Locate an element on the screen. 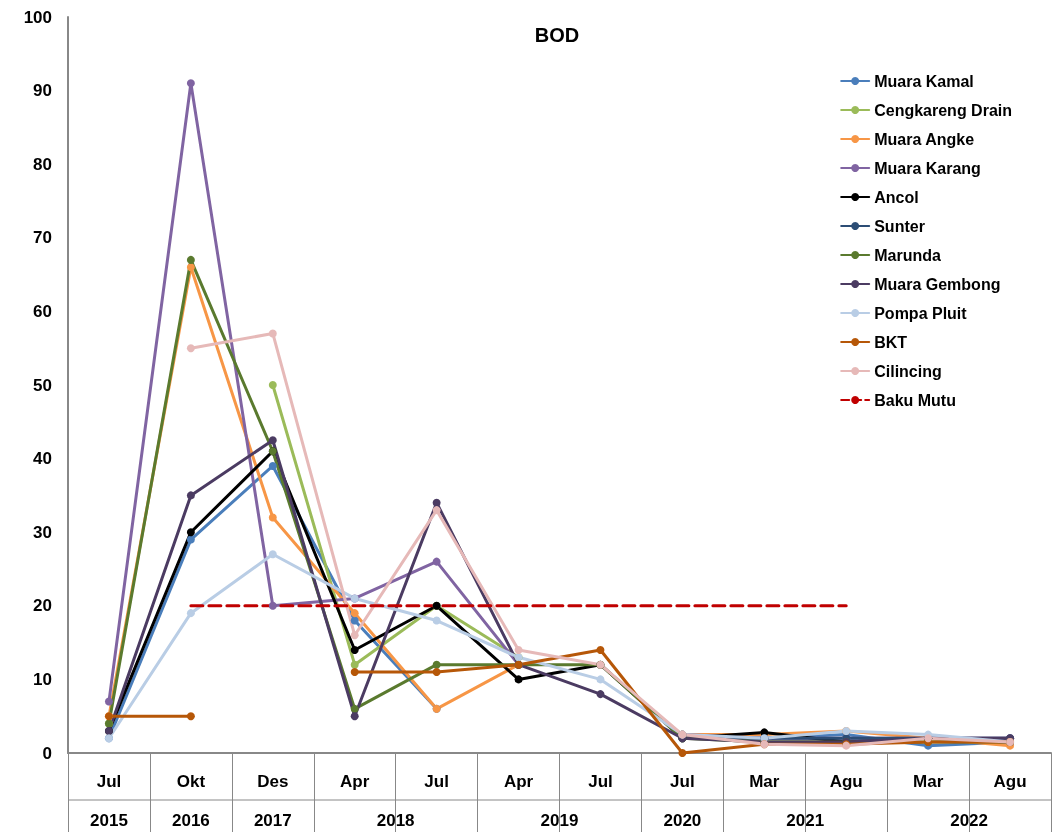 The width and height of the screenshot is (1057, 832). x-tick-label: Okt is located at coordinates (191, 781).